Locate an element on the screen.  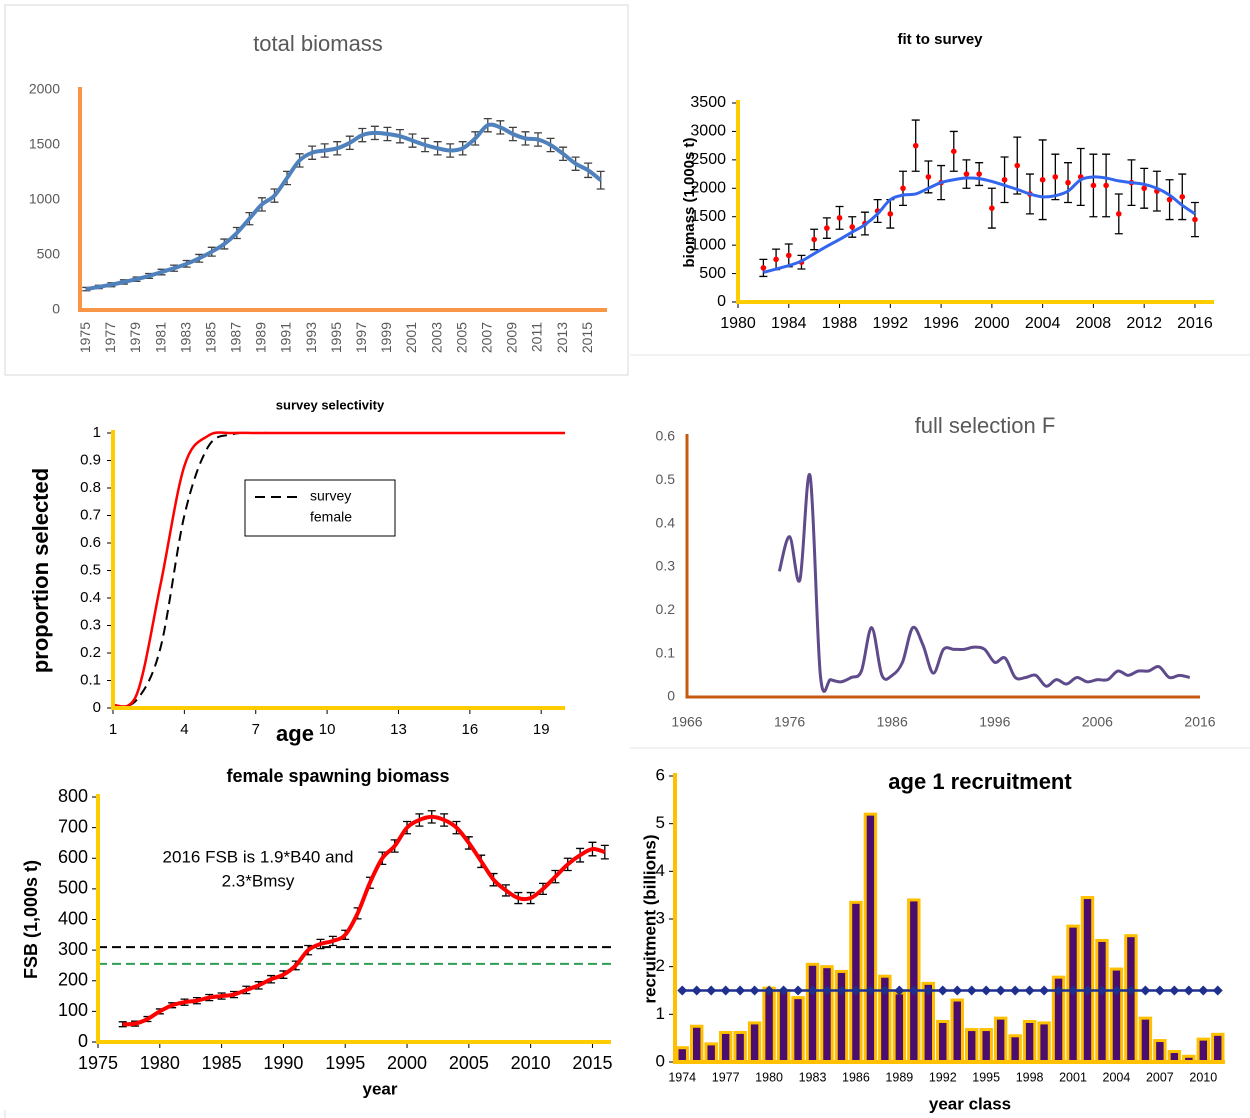
annotation: 2016 FSB is 1.9*B40 and is located at coordinates (258, 856).